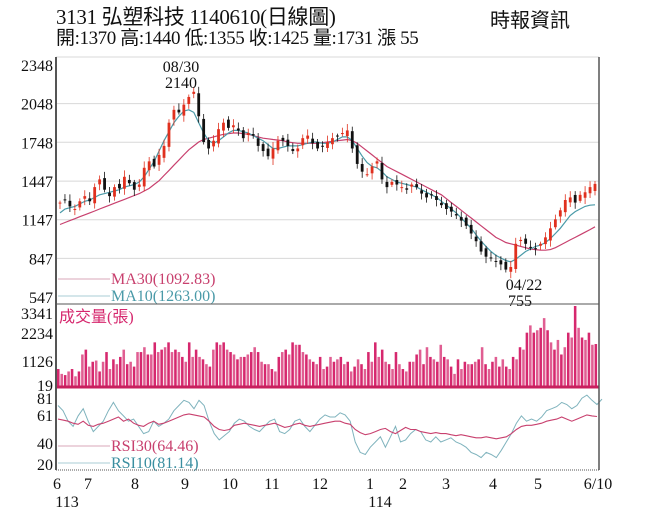  I want to click on volume-tick-label: 19, so click(45, 386).